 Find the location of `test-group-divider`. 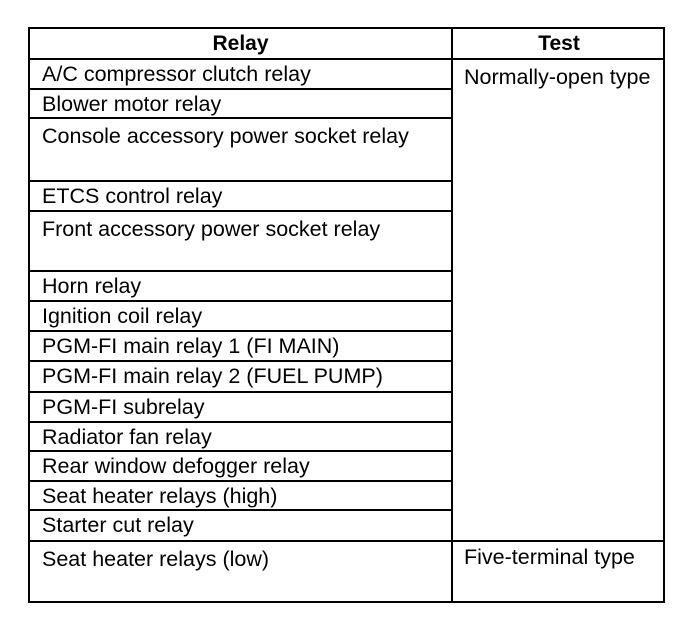

test-group-divider is located at coordinates (557, 541).